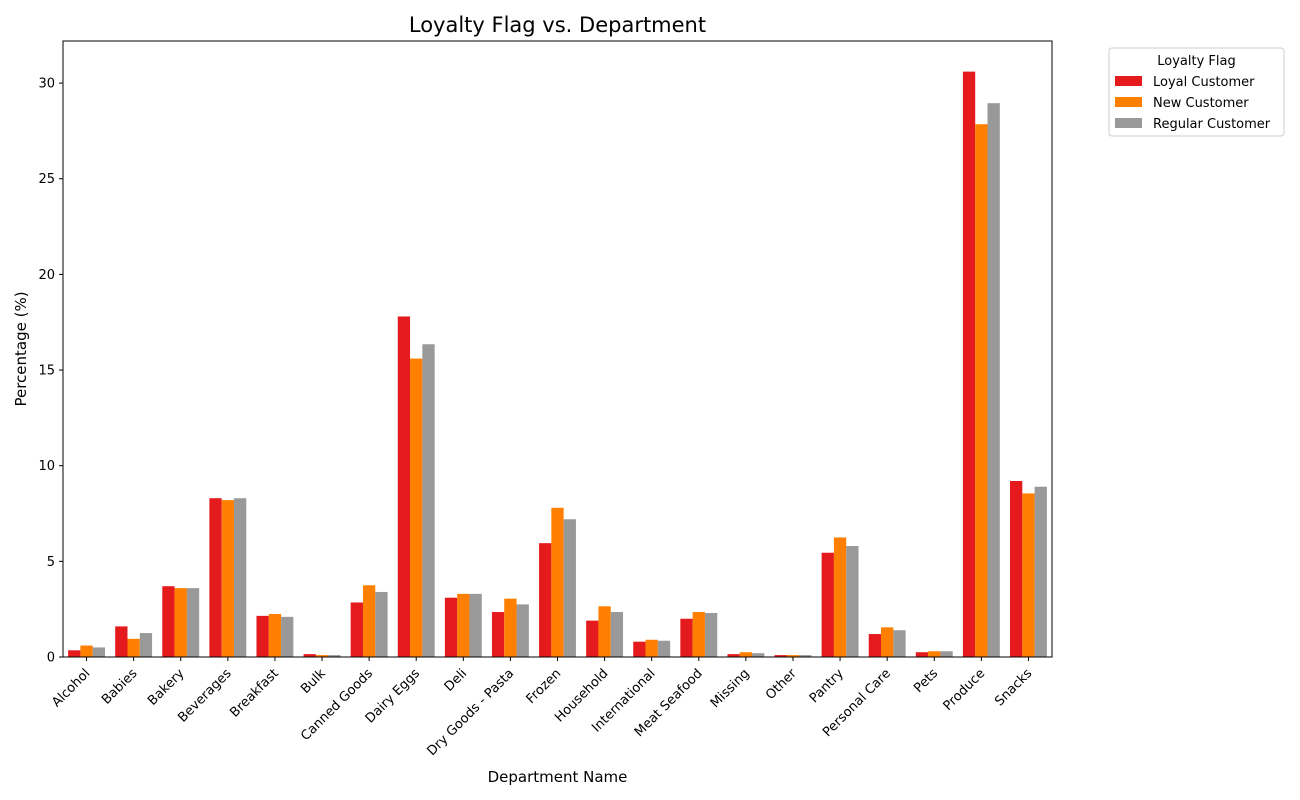 This screenshot has height=800, width=1300. Describe the element at coordinates (922, 654) in the screenshot. I see `bar-loyal-customer-pets` at that location.